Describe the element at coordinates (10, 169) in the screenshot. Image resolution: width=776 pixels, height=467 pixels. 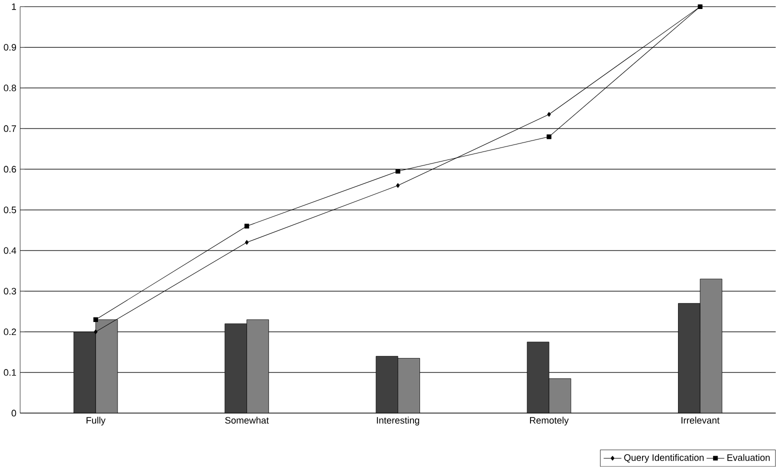
I see `y-tick-label: 0.6` at that location.